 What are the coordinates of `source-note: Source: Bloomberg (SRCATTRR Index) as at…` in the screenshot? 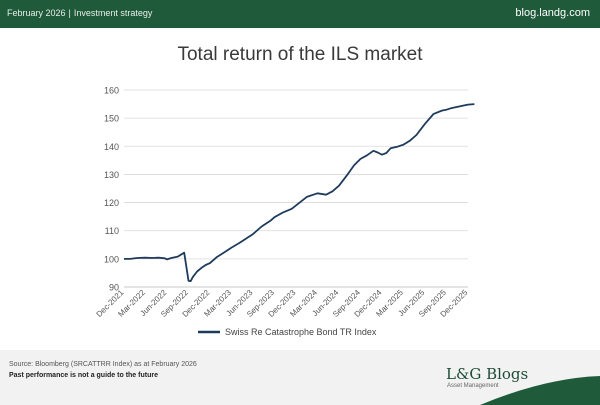 It's located at (103, 364).